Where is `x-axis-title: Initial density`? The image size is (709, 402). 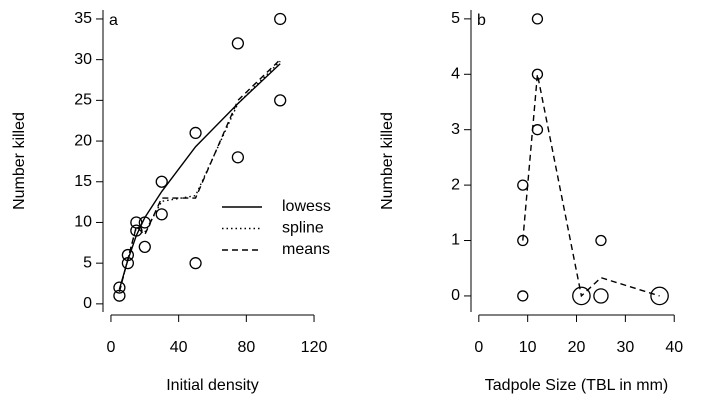
x-axis-title: Initial density is located at coordinates (212, 385).